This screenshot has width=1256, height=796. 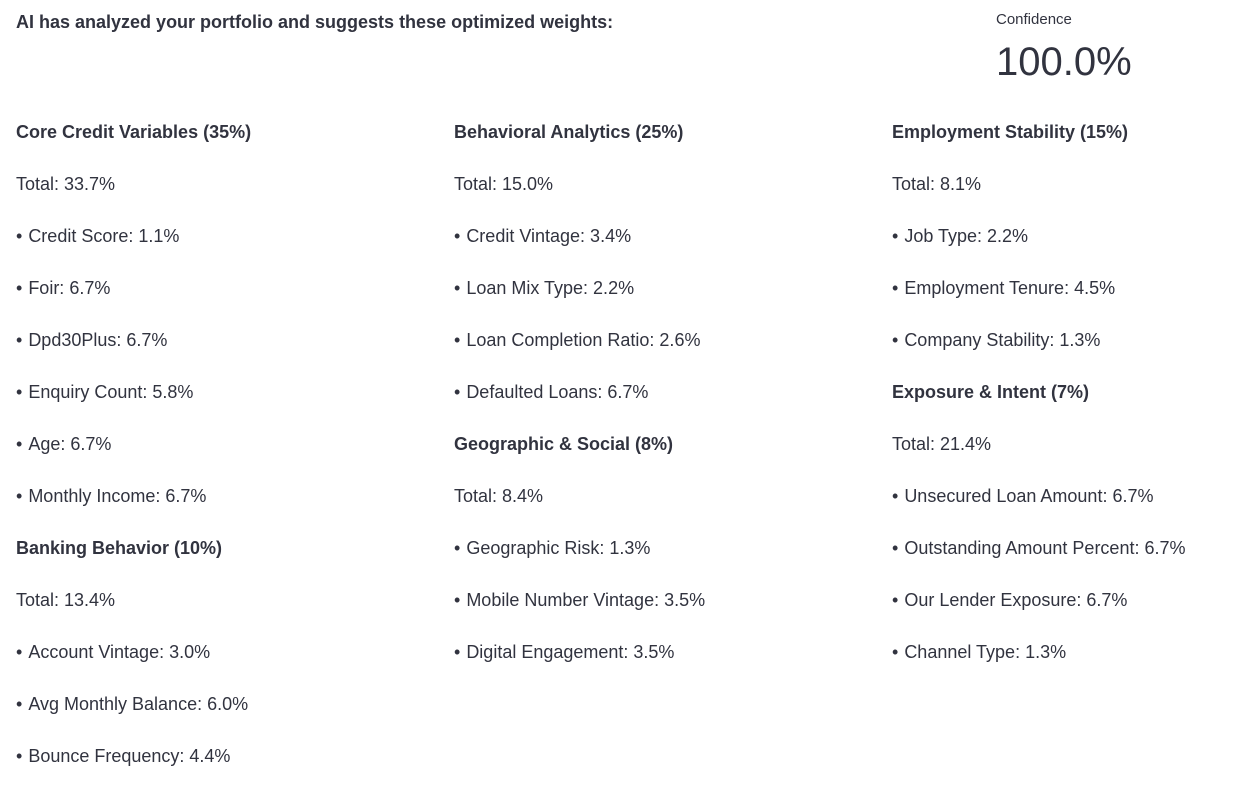 I want to click on weight-item-label: Mobile Number Vintage: 3.5%, so click(x=586, y=600).